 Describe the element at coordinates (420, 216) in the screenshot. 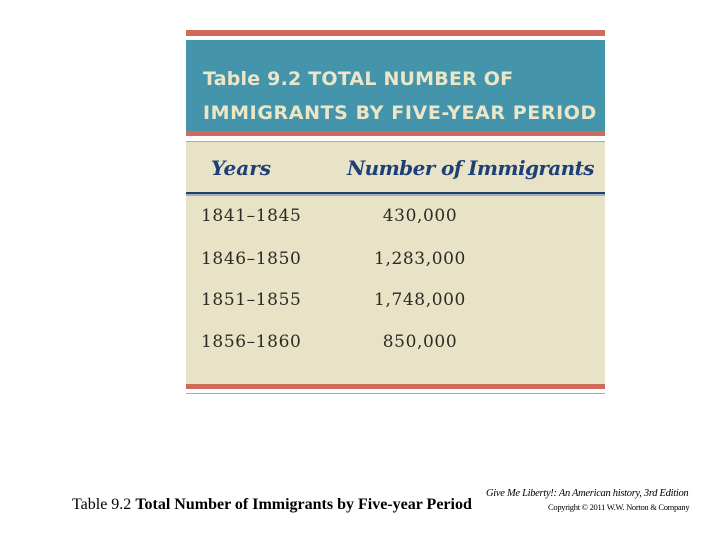

I see `cell-number-of-immigrants: 430,000` at that location.